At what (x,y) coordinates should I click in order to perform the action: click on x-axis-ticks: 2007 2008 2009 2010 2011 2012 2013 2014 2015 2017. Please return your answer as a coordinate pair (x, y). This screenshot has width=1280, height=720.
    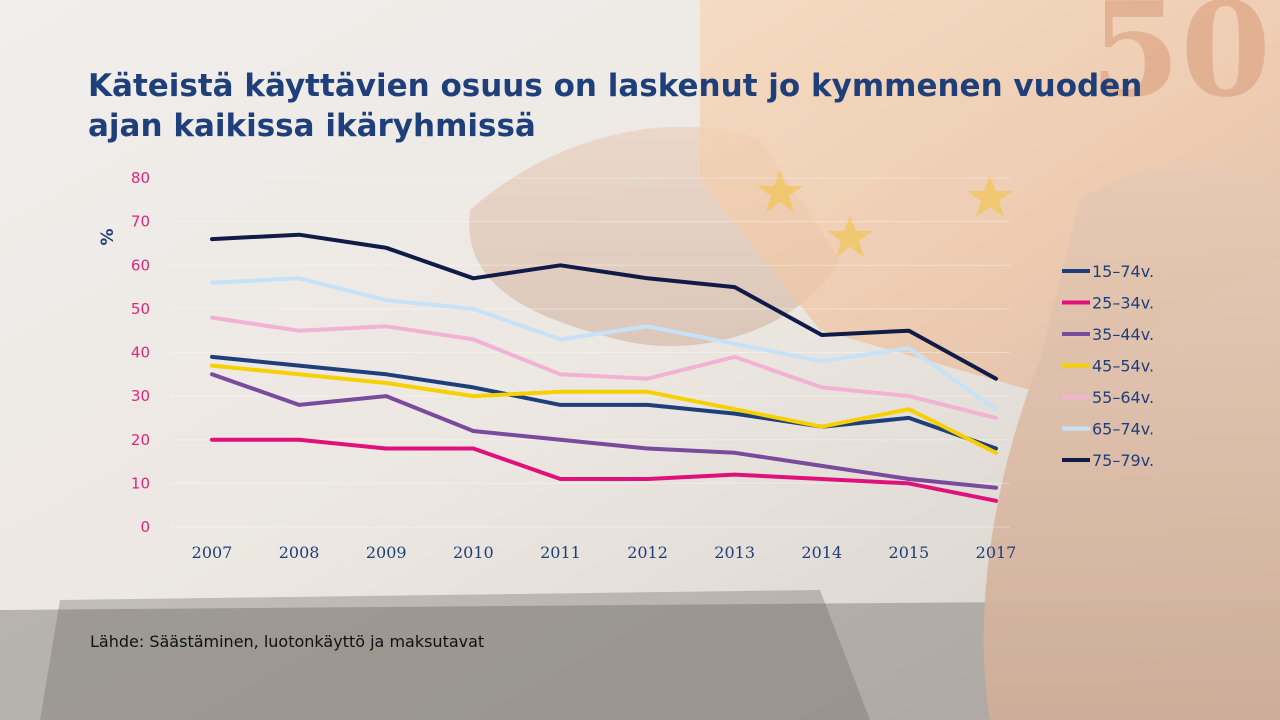
    Looking at the image, I should click on (604, 552).